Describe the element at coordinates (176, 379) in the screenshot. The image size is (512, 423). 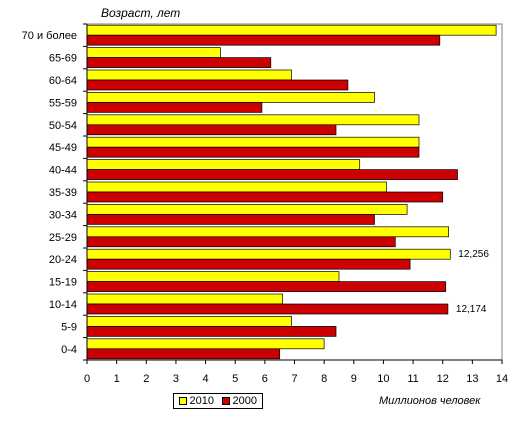
I see `x-tick-label: 3` at that location.